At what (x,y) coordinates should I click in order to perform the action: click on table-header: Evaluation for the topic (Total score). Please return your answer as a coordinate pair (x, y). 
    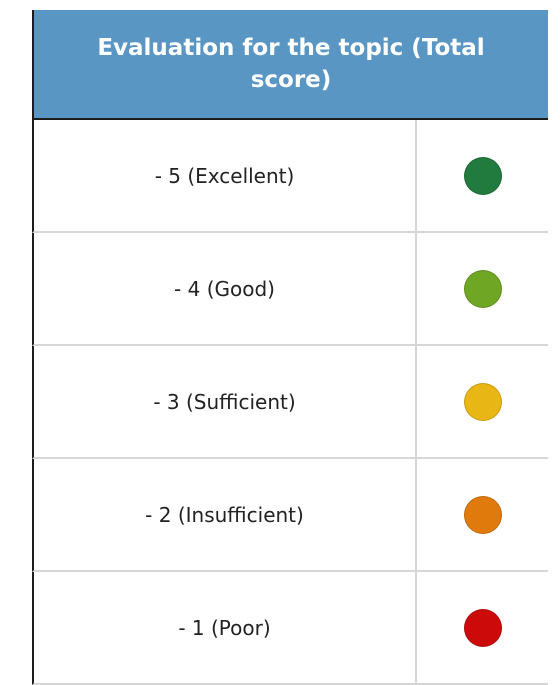
    Looking at the image, I should click on (290, 65).